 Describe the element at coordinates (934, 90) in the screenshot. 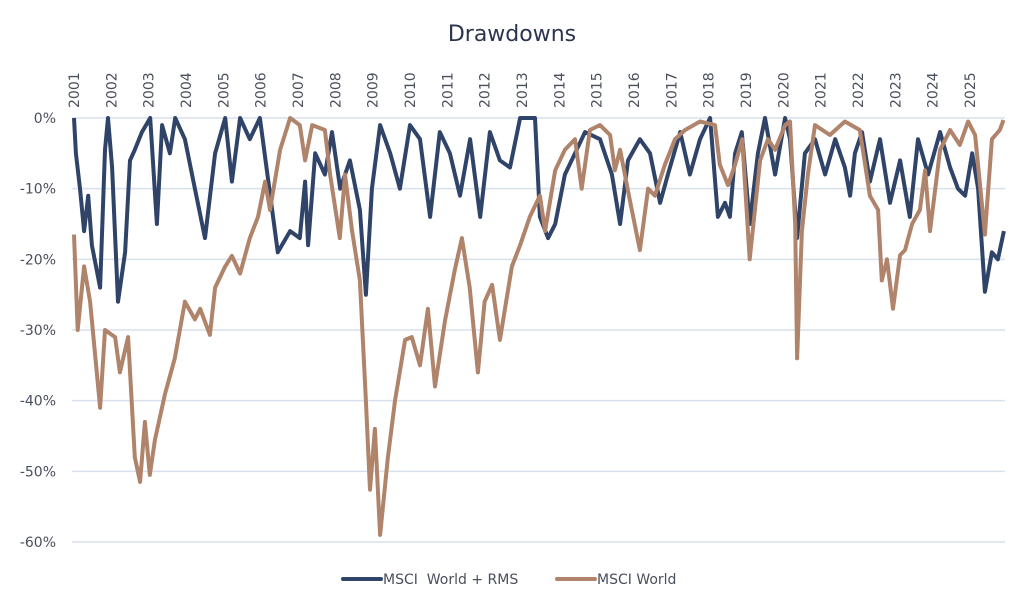

I see `x-tick-label: 2024` at that location.